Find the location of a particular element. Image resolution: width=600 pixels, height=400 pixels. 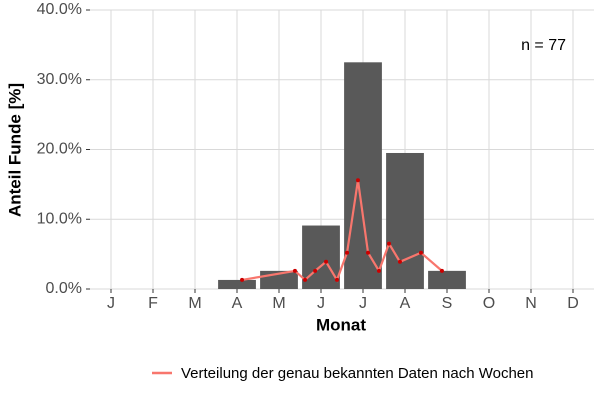

x-tick-label: F is located at coordinates (153, 303).